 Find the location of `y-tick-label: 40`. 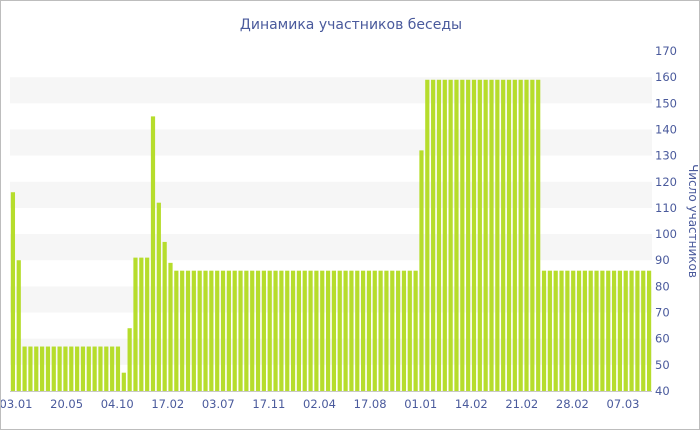

y-tick-label: 40 is located at coordinates (662, 391).